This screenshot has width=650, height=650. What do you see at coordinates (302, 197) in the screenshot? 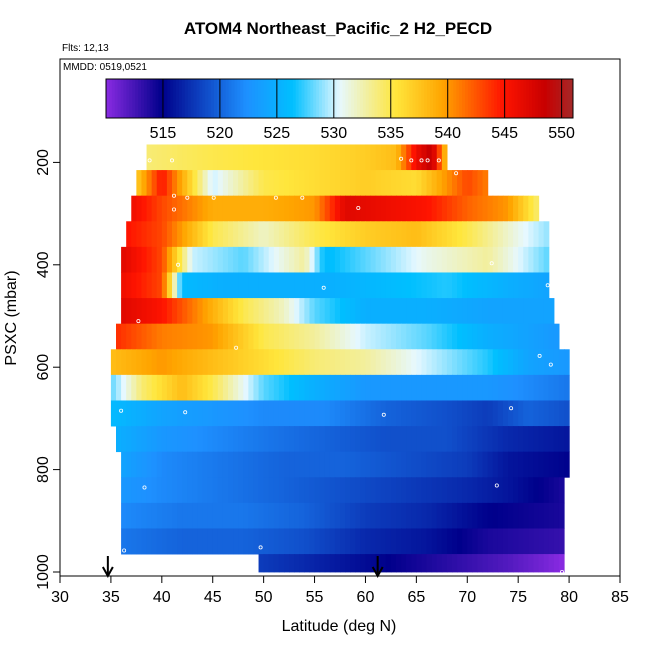
I see `sample-point` at bounding box center [302, 197].